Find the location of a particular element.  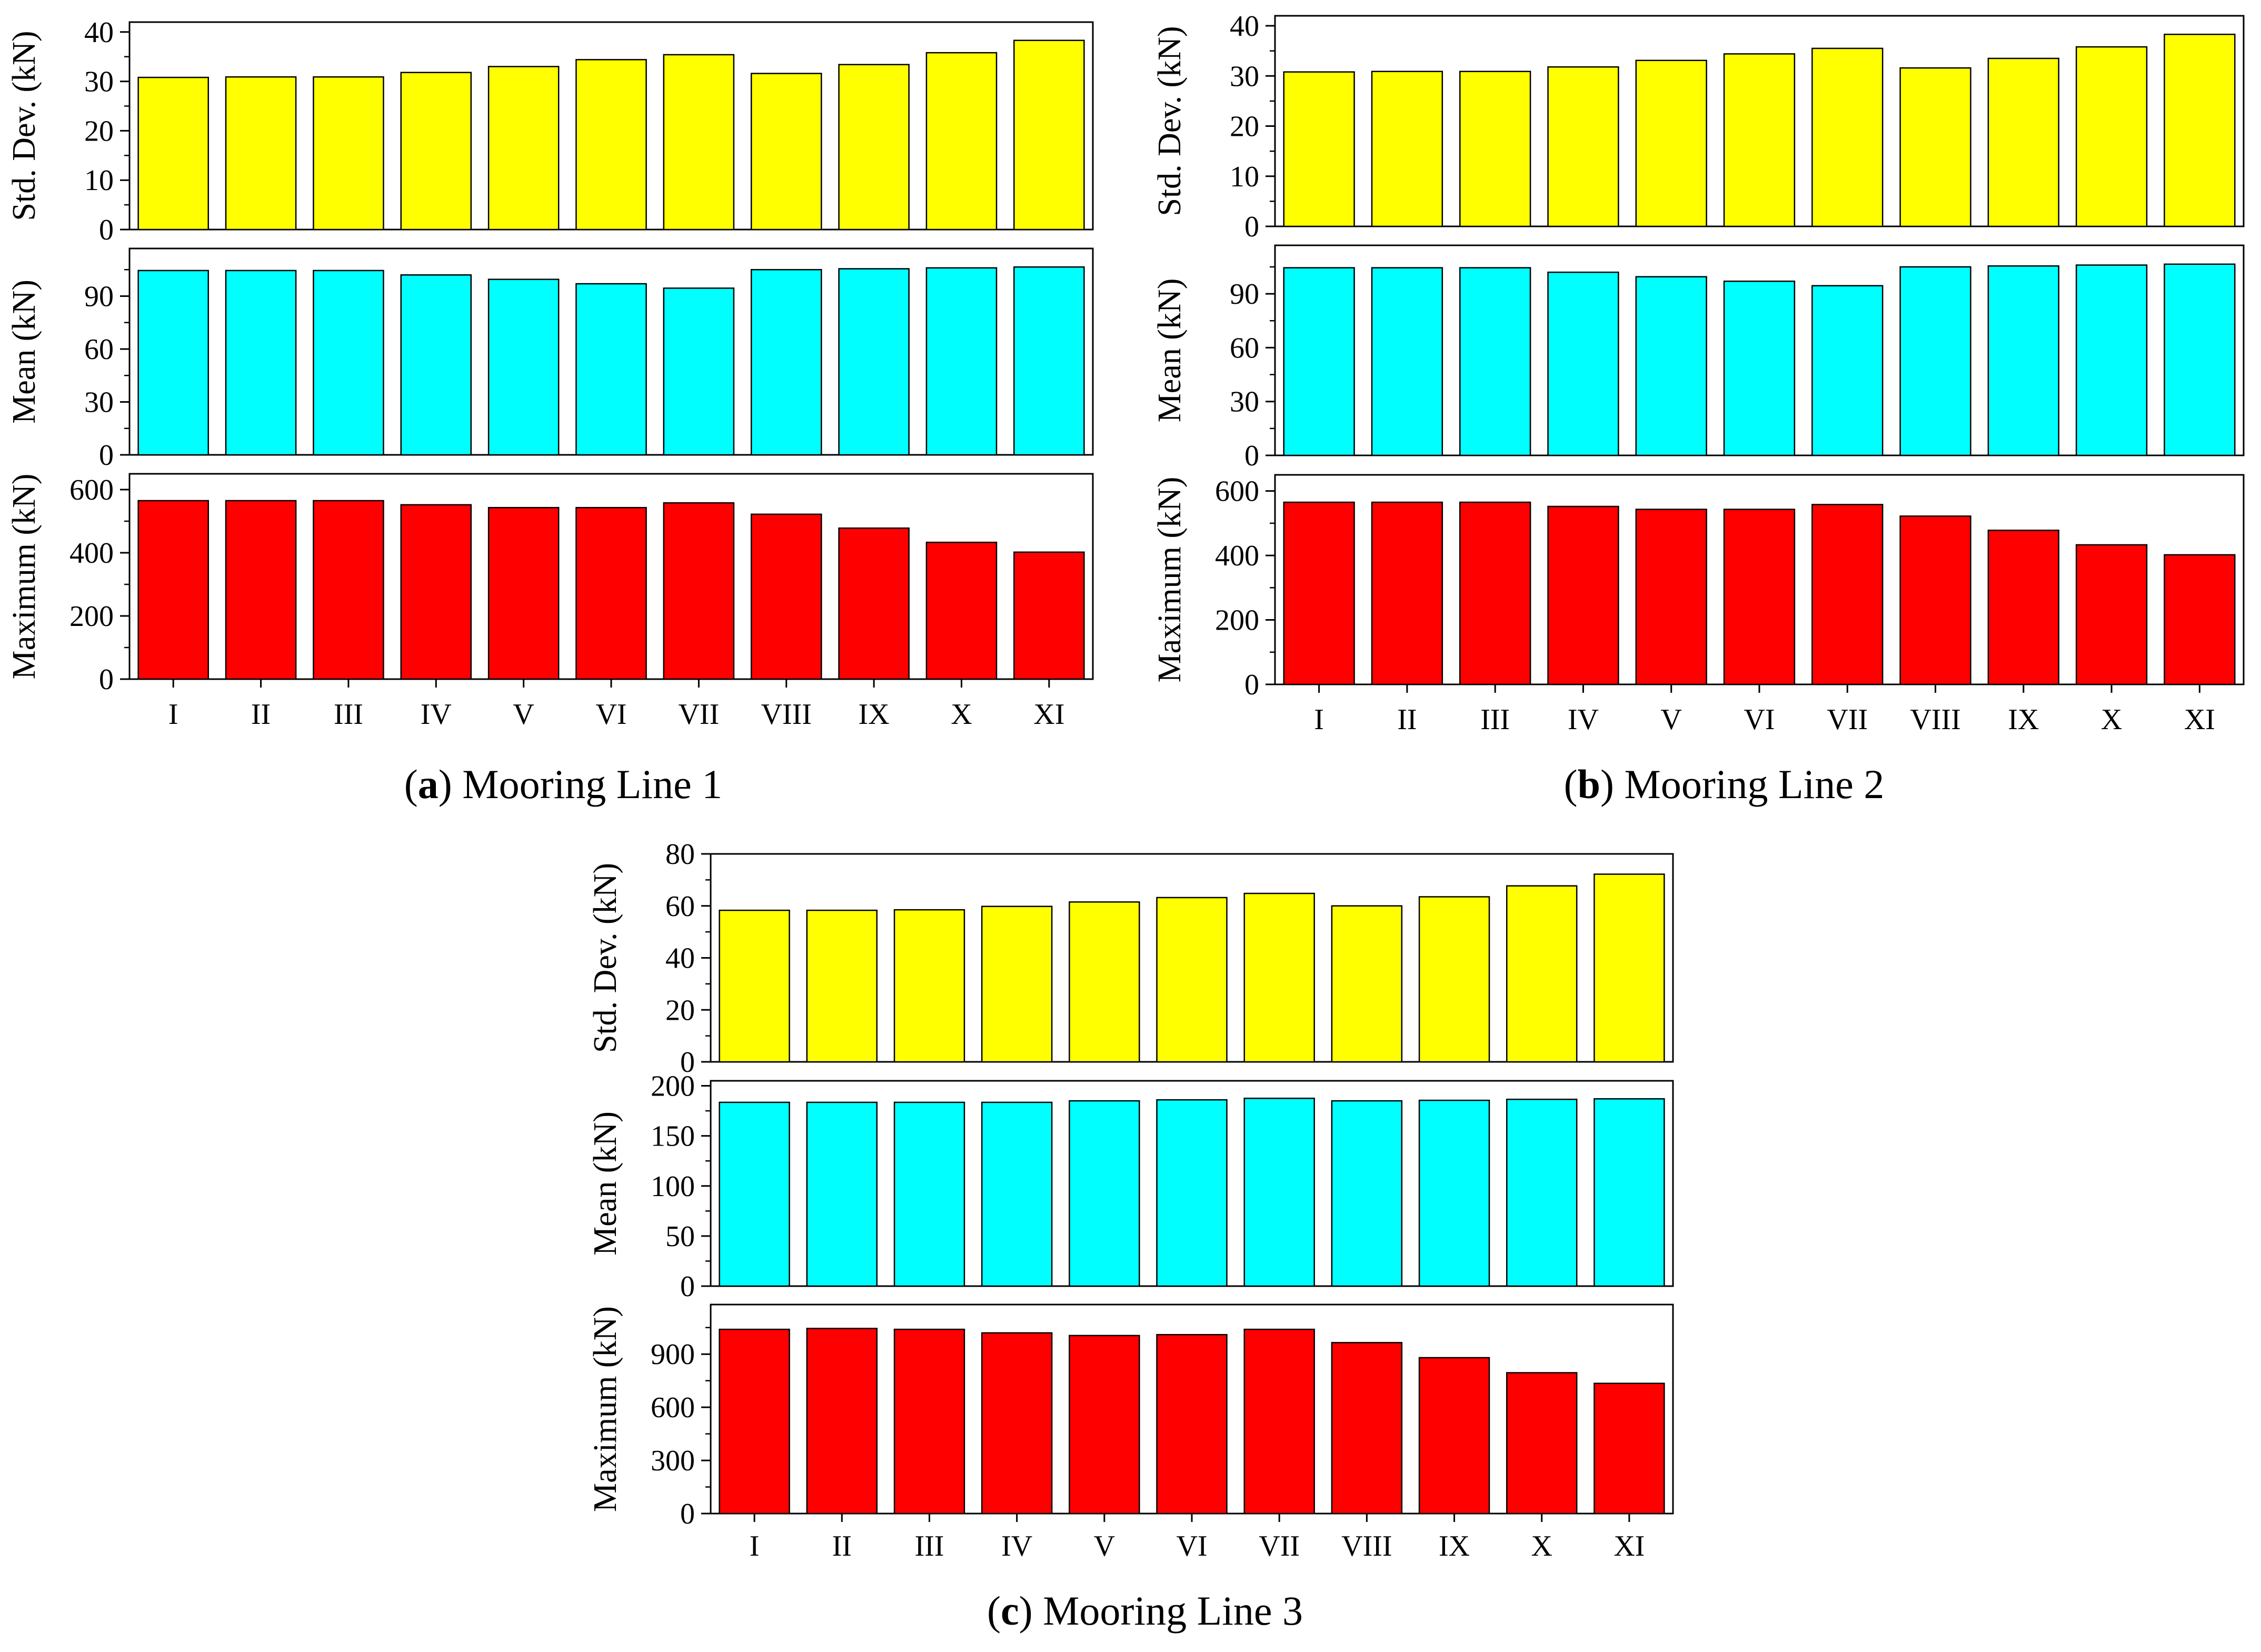

bar-std-dev-IX is located at coordinates (1454, 979).